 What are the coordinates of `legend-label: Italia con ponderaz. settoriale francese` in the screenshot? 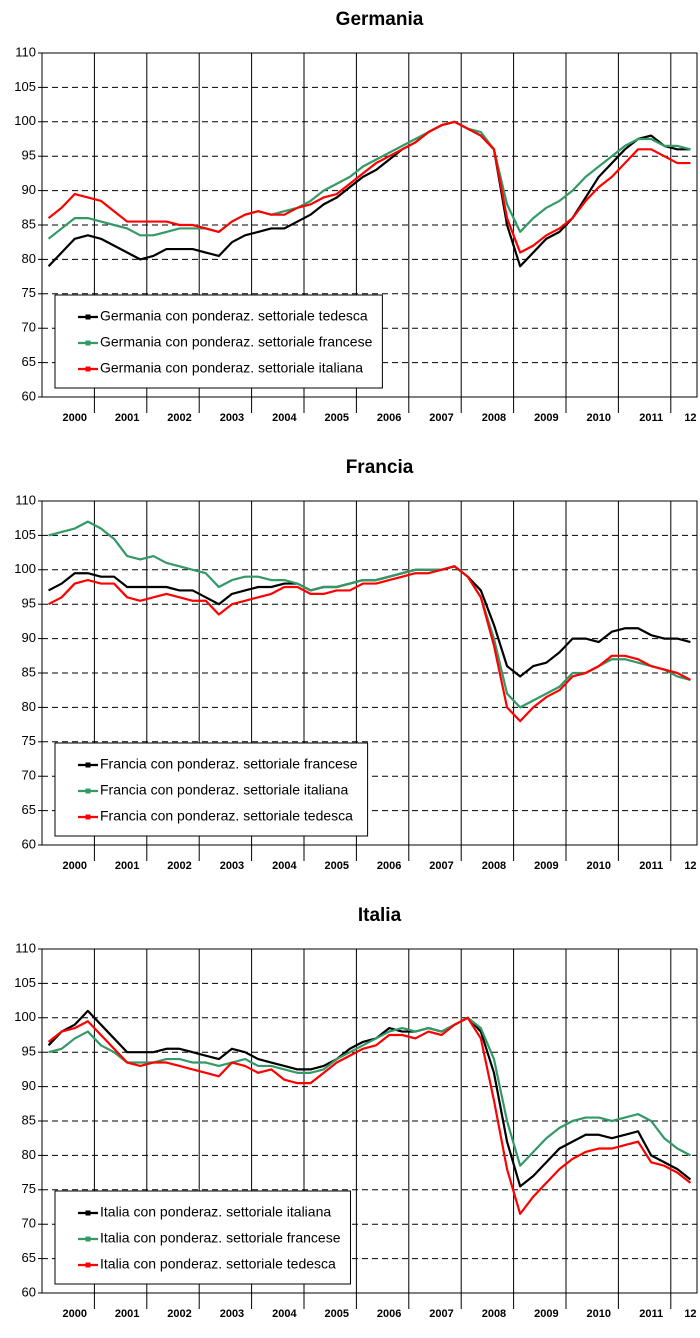 It's located at (220, 1238).